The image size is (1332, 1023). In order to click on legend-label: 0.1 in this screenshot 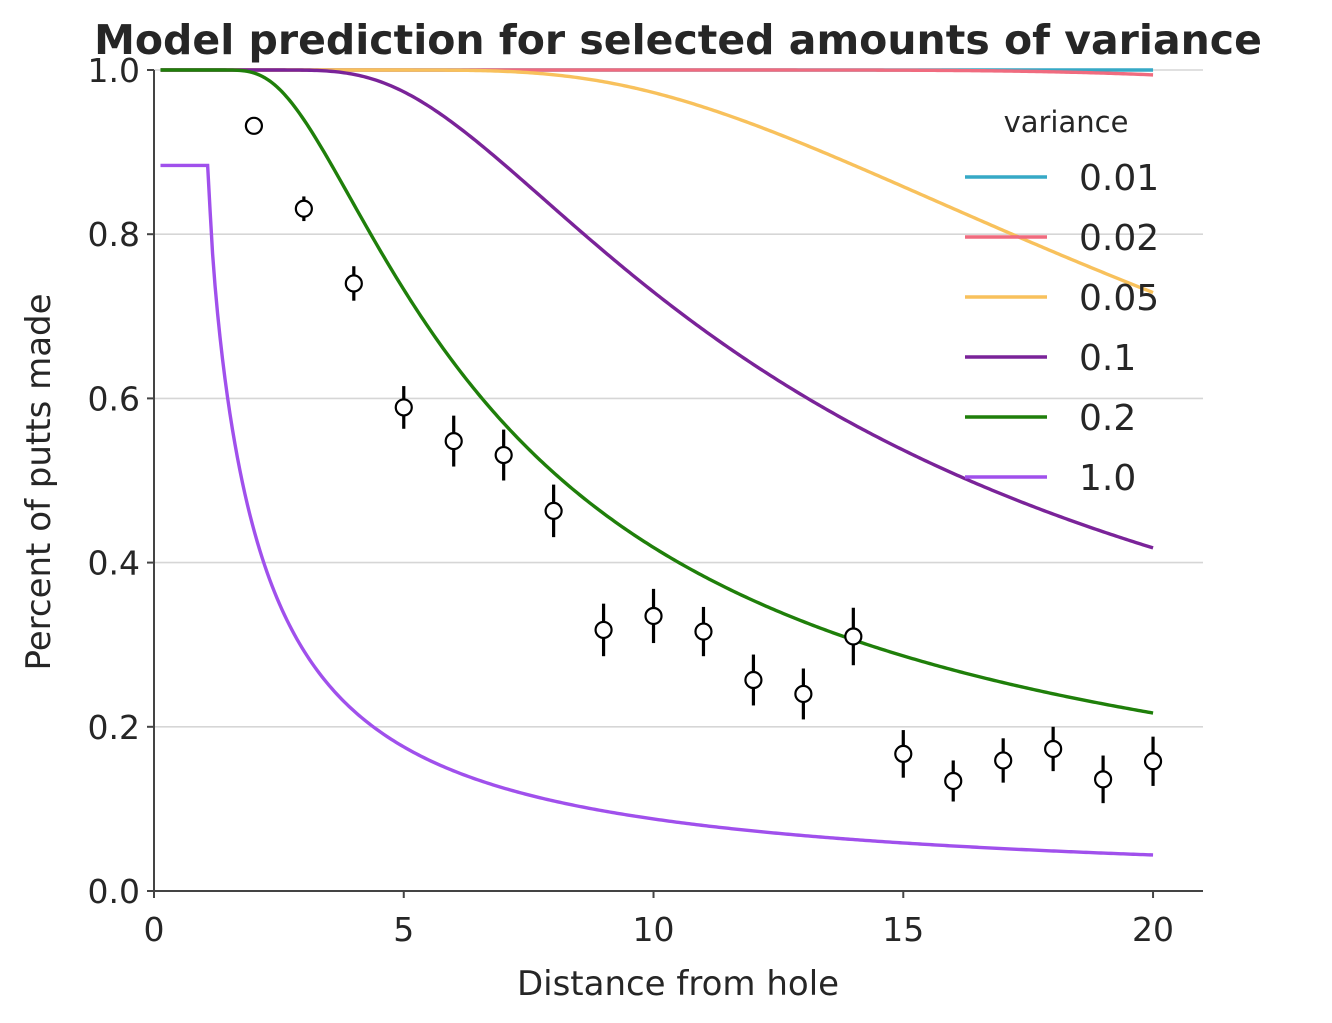, I will do `click(1107, 358)`.